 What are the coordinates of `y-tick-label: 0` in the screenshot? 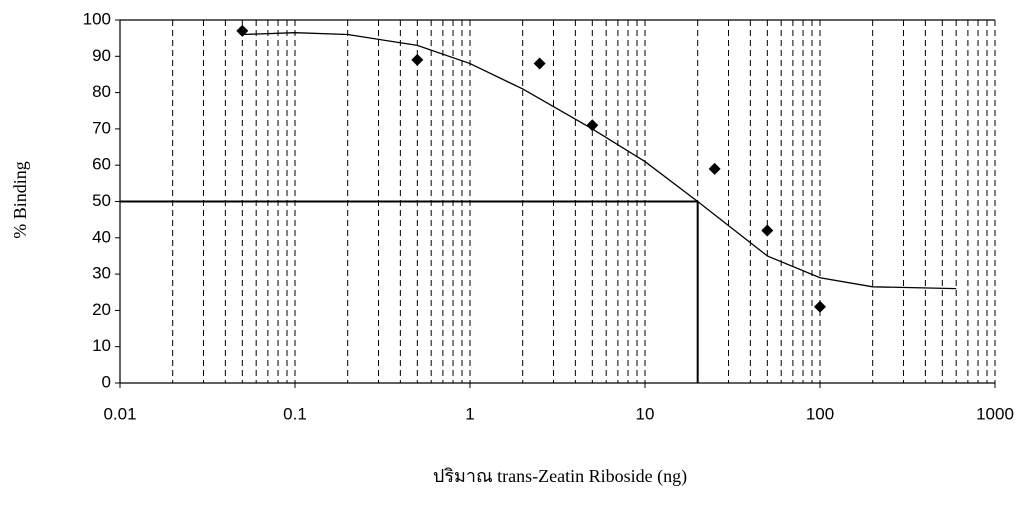 It's located at (106, 381).